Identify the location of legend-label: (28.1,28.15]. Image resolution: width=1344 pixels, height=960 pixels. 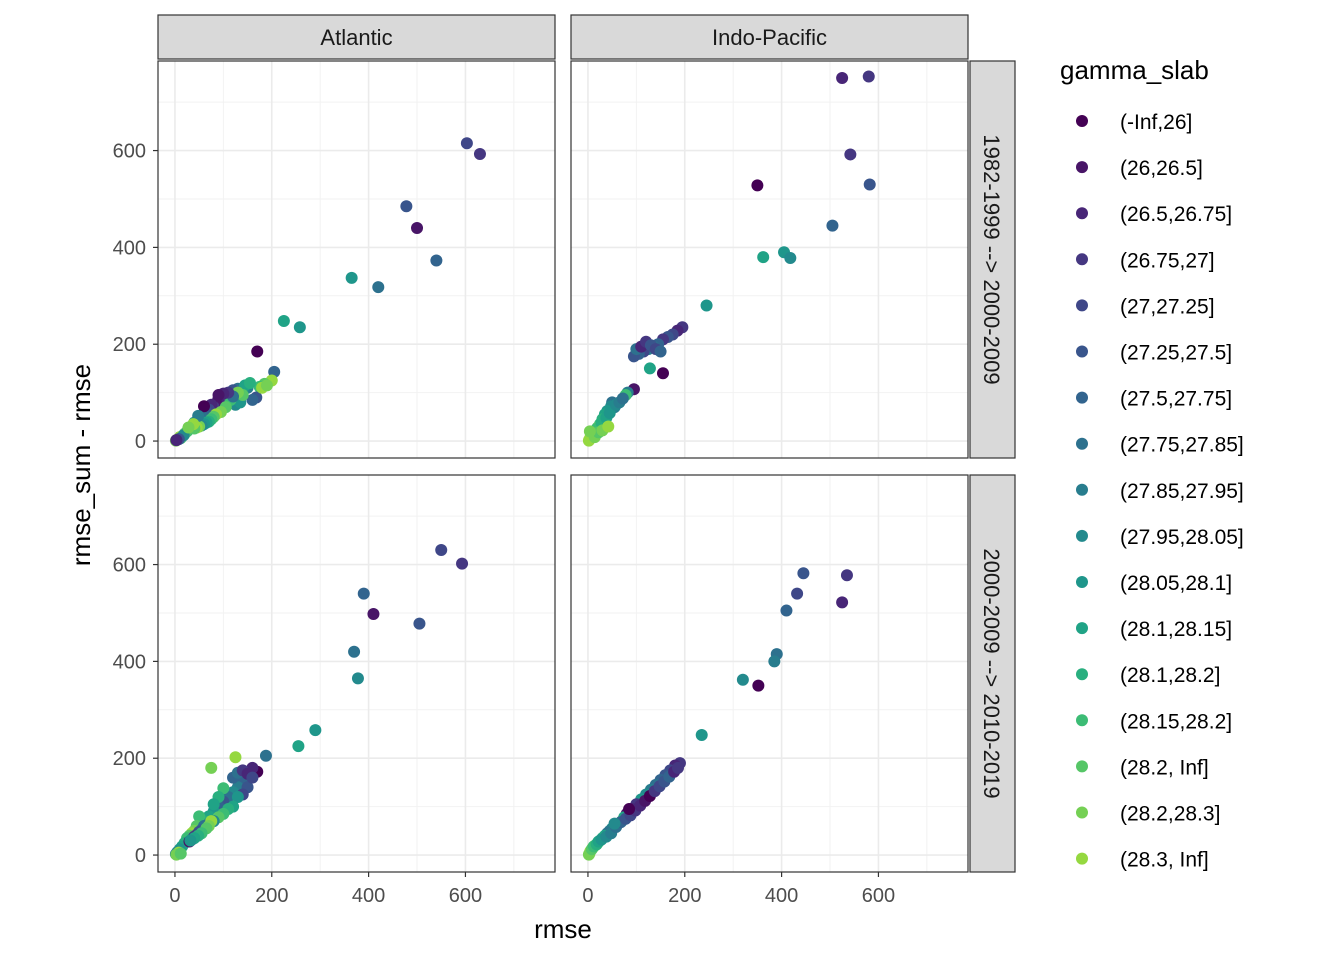
(1176, 629).